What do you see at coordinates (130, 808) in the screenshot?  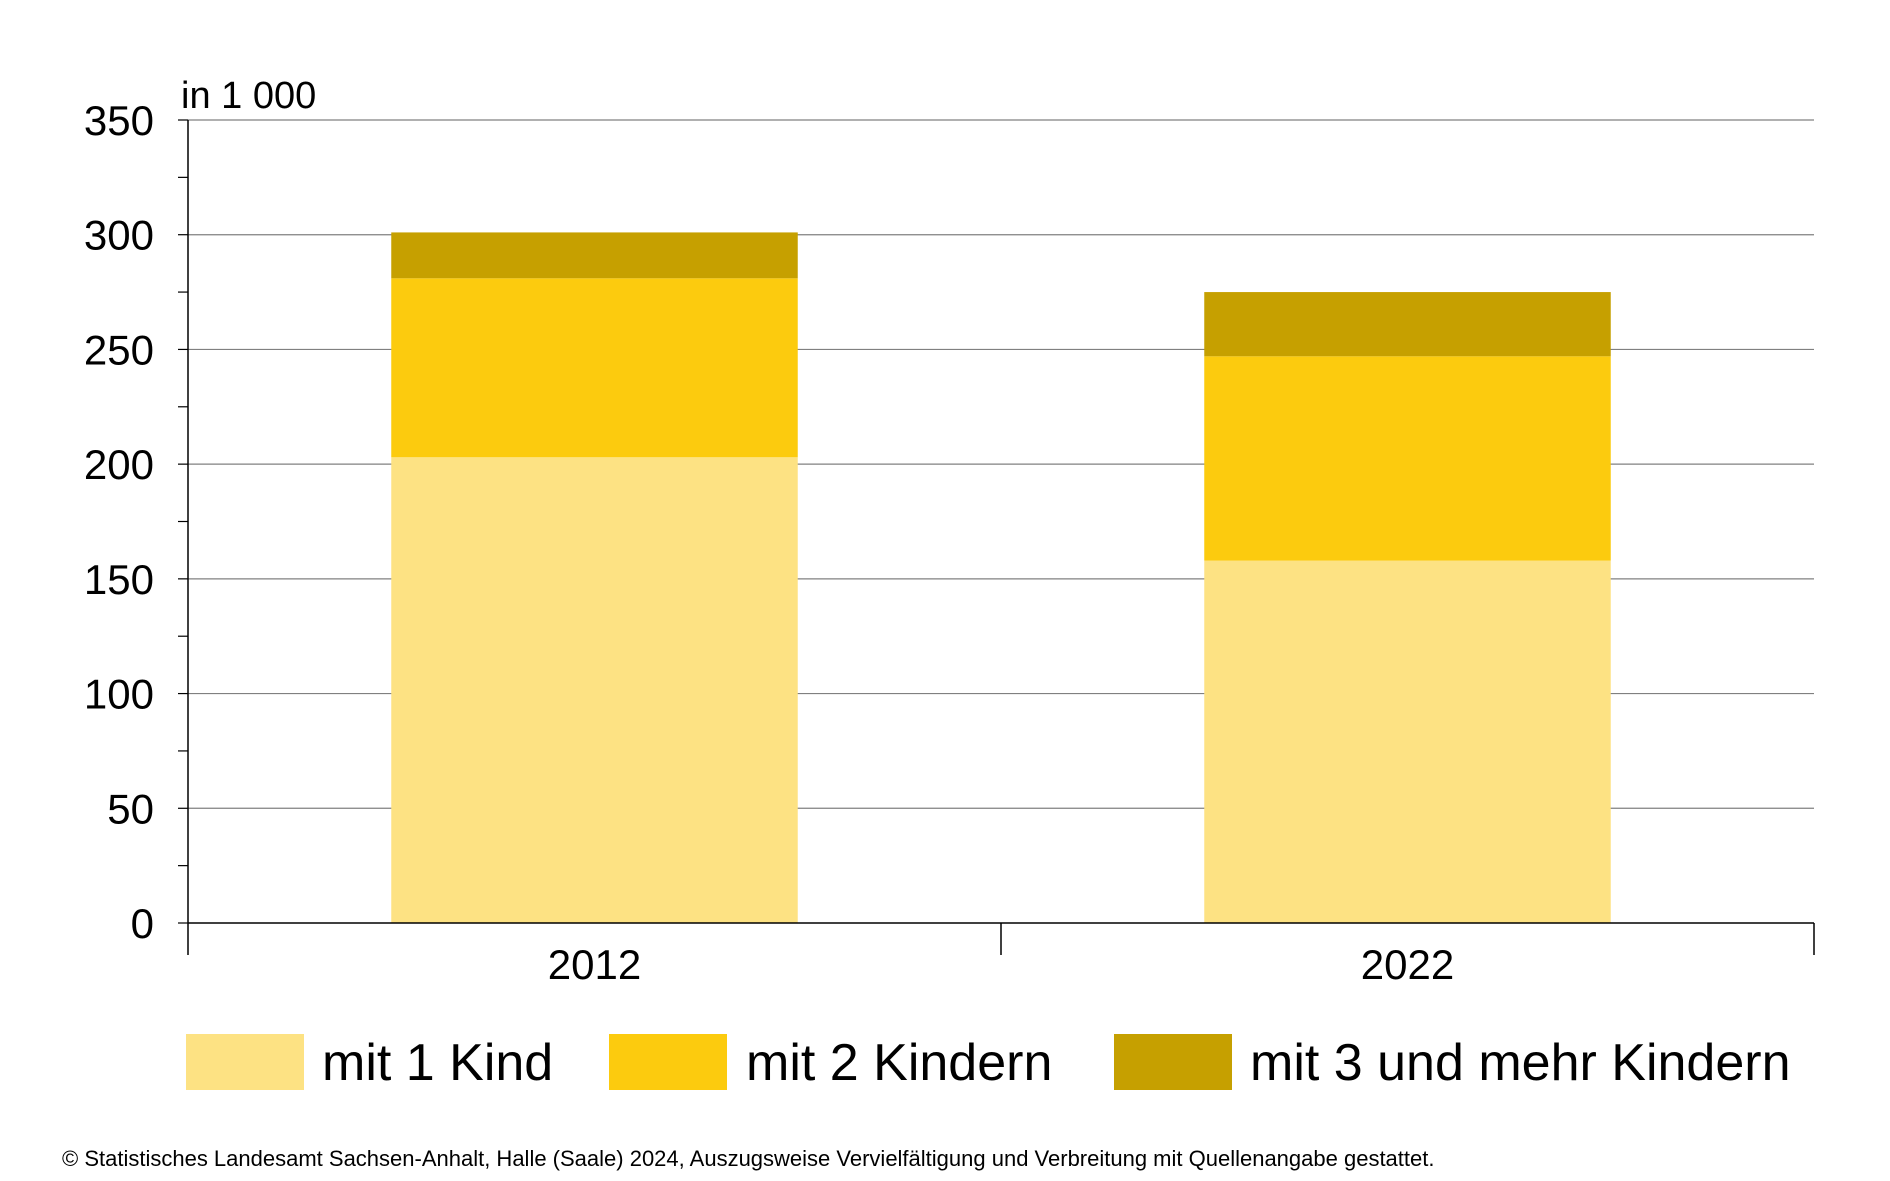 I see `y-tick-label: 50` at bounding box center [130, 808].